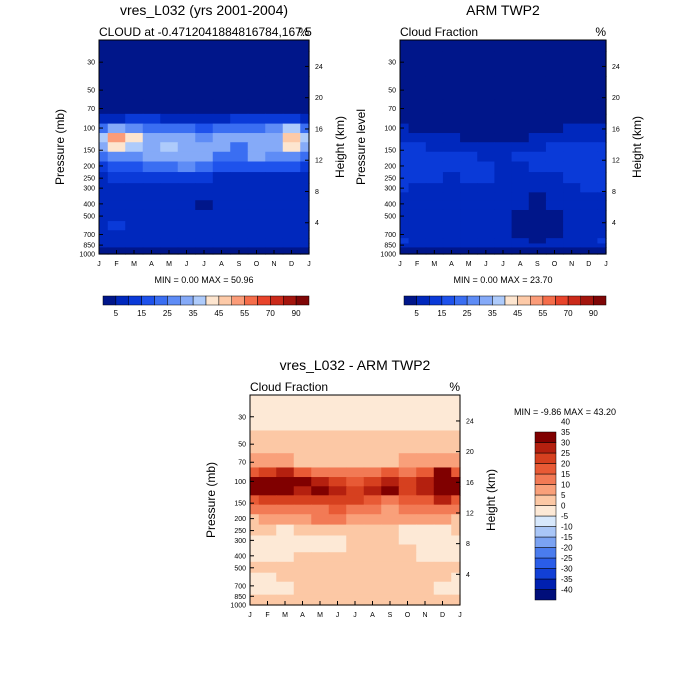 The height and width of the screenshot is (700, 700). Describe the element at coordinates (565, 464) in the screenshot. I see `colorbar-label: 20` at that location.